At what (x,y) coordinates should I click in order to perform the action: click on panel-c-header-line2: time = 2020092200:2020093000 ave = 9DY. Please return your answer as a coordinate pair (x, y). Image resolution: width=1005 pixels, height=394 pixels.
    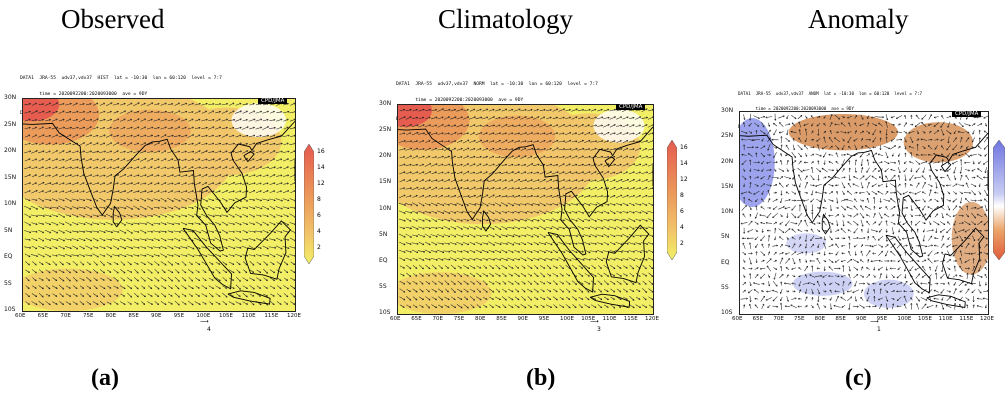
    Looking at the image, I should click on (796, 108).